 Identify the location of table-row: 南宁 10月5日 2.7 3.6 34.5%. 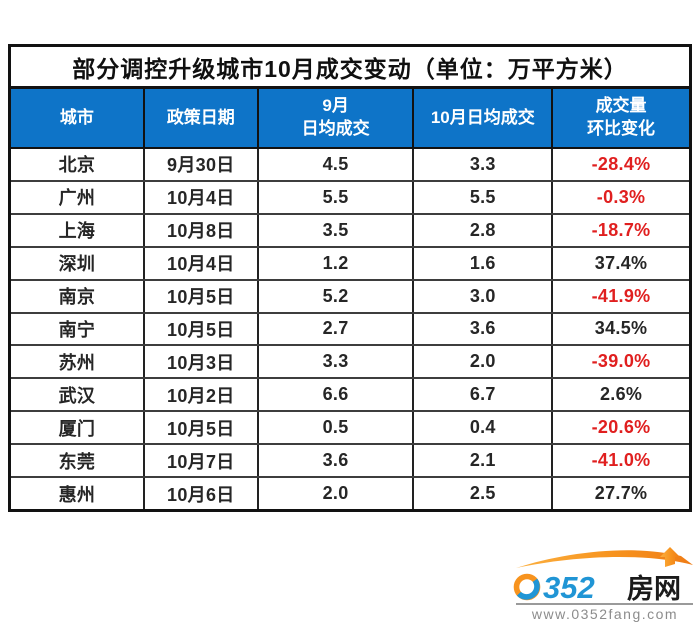
(350, 328).